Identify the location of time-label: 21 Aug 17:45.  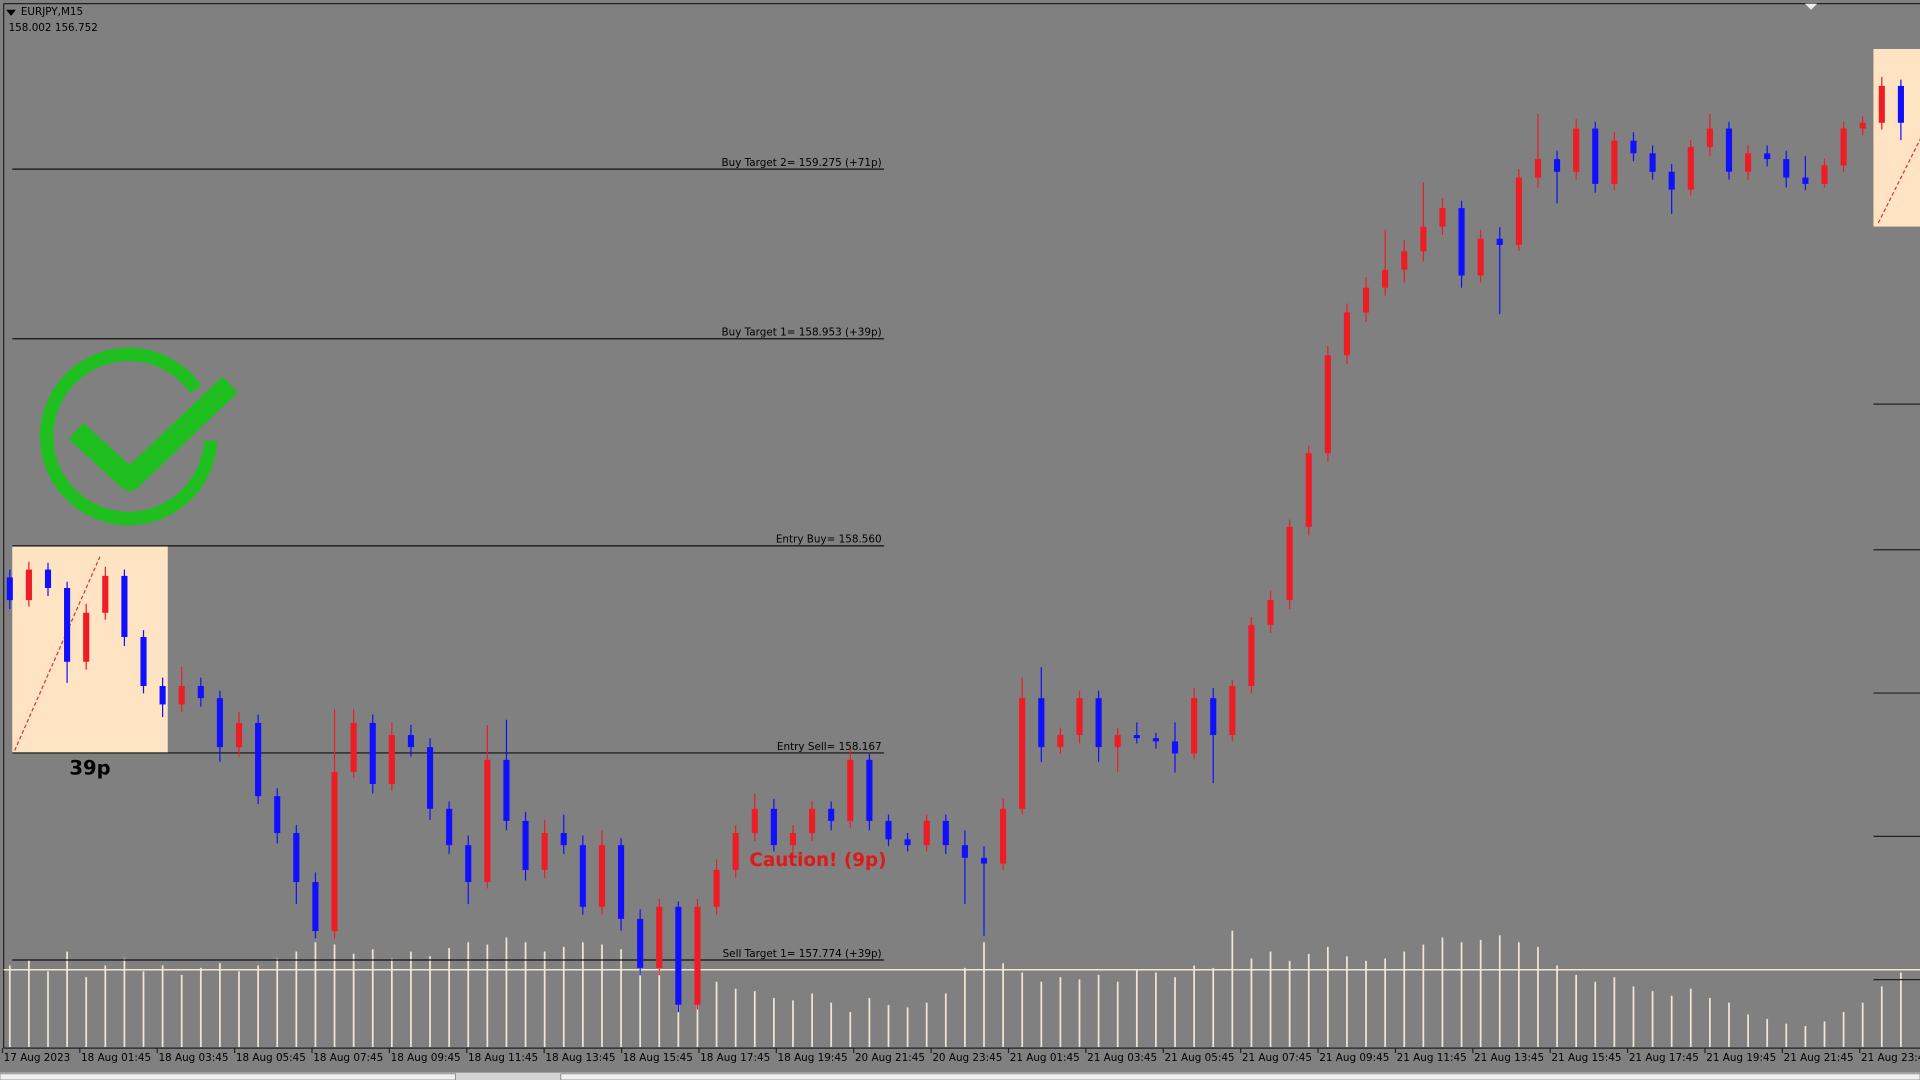
(1664, 1058).